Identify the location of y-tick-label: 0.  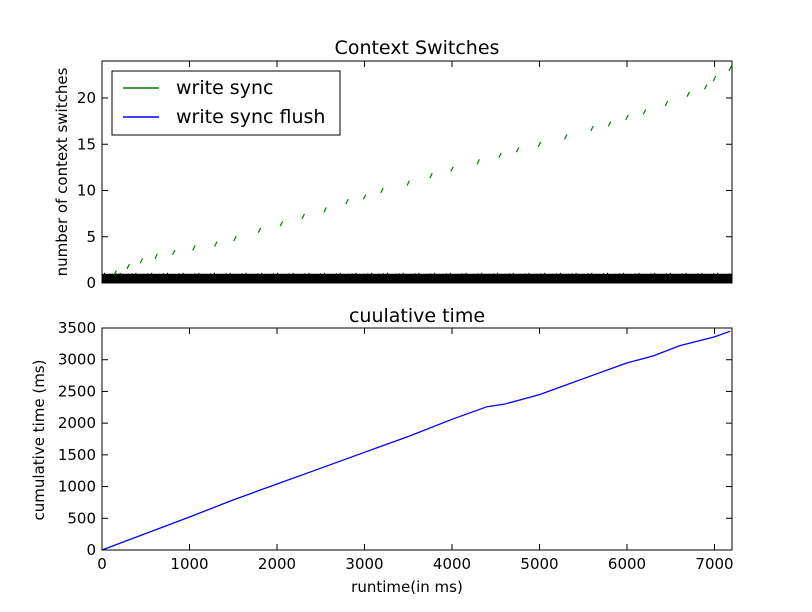
(91, 283).